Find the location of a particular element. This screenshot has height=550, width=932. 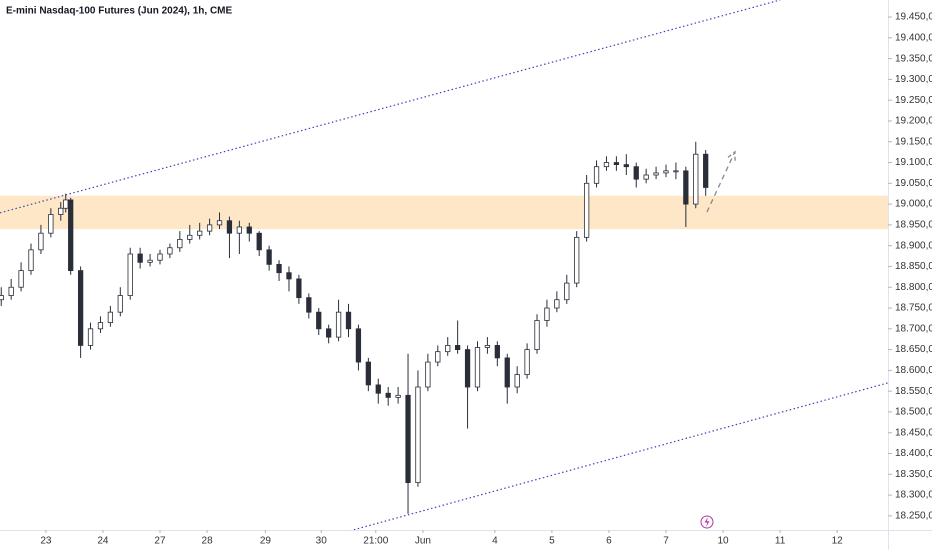

projection-arrowhead is located at coordinates (731, 155).